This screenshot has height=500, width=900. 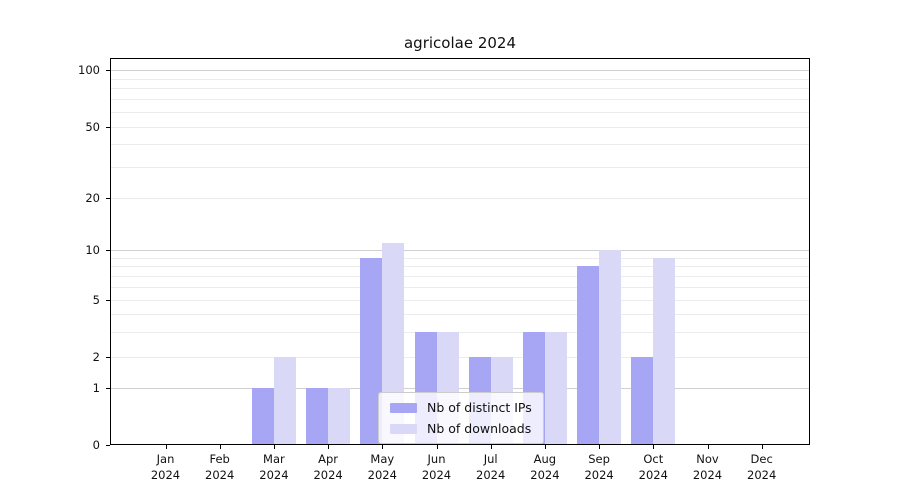 I want to click on bar-distinct-ips-oct, so click(x=642, y=401).